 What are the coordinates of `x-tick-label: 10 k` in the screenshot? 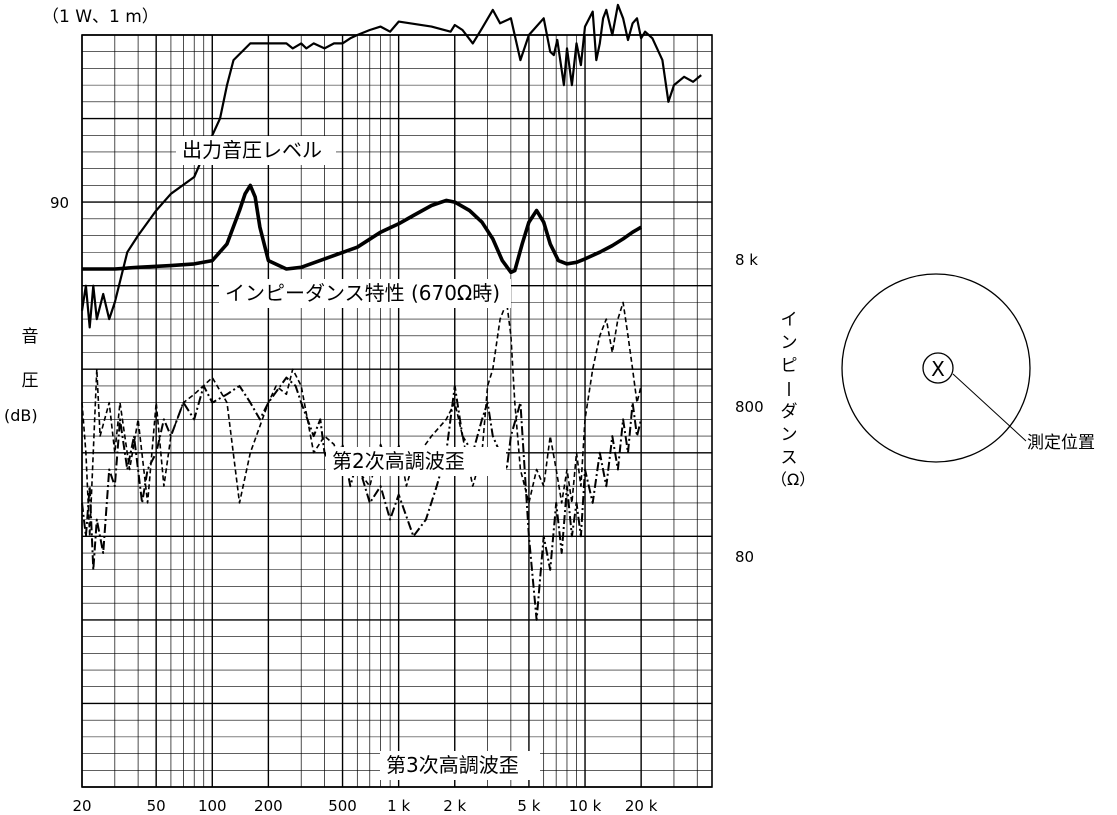 It's located at (585, 806).